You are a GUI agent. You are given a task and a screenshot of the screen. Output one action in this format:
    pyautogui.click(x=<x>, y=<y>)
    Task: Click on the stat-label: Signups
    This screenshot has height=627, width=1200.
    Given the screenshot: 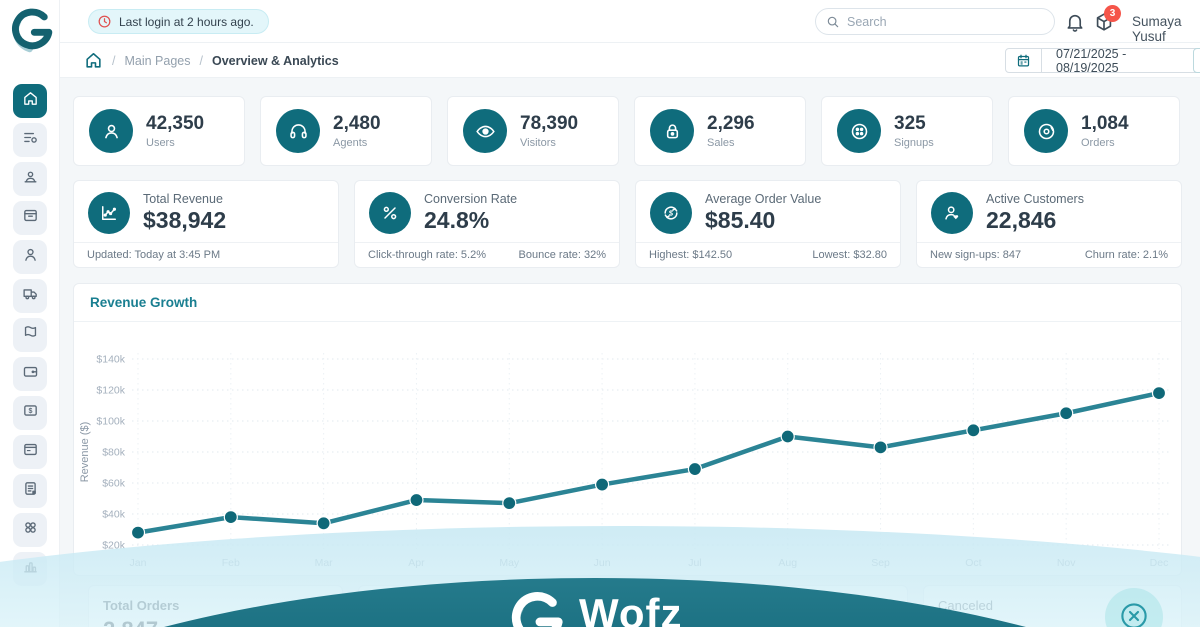 What is the action you would take?
    pyautogui.click(x=914, y=142)
    